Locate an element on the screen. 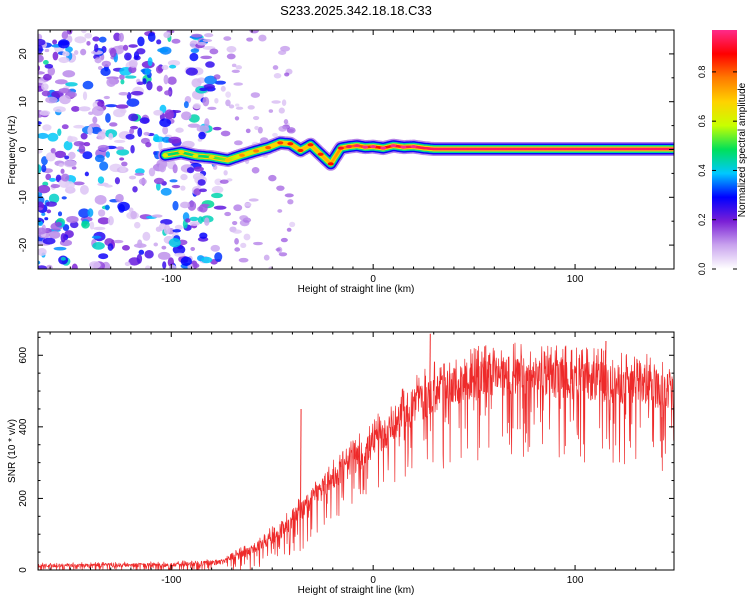 The image size is (750, 600). spectrogram-y-axis-label: Frequency (Hz) is located at coordinates (12, 150).